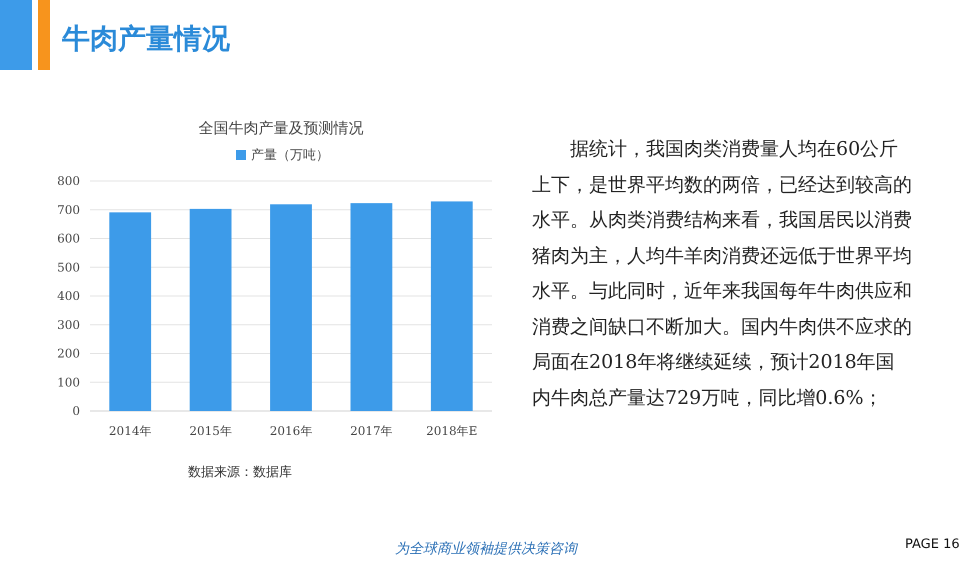 This screenshot has width=976, height=563. Describe the element at coordinates (68, 209) in the screenshot. I see `y-tick-label: 700` at that location.